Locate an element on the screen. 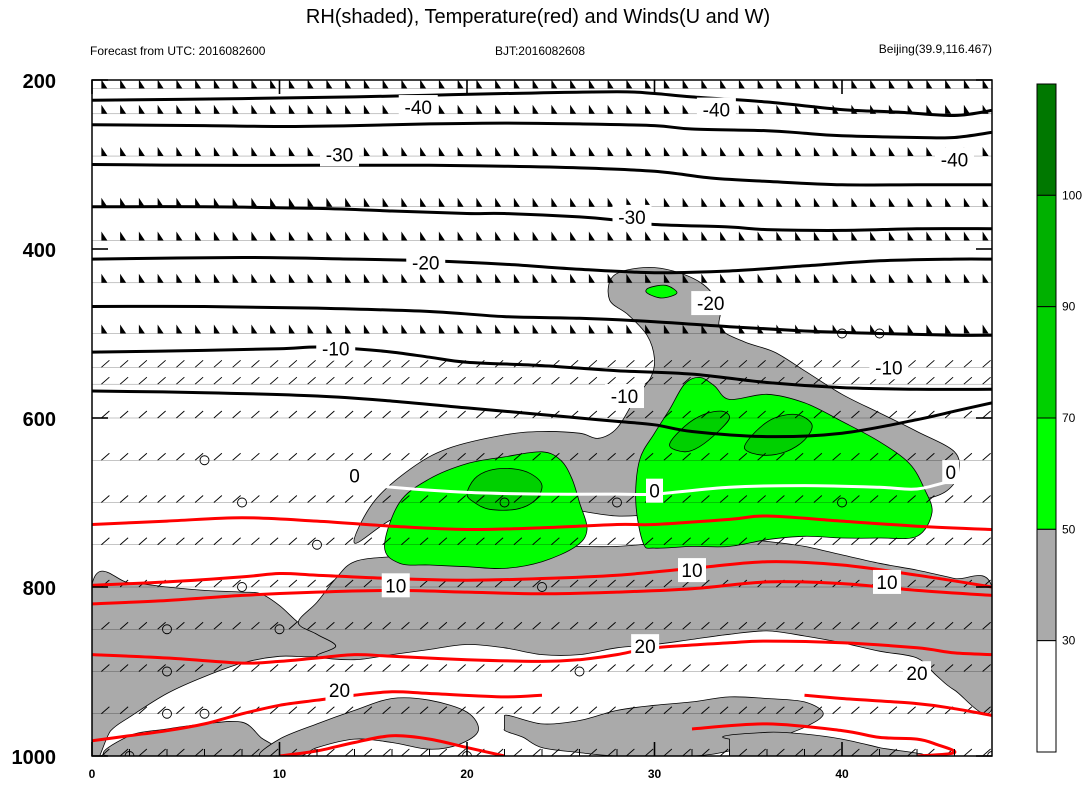 The height and width of the screenshot is (806, 1087). forecast-subtitle: Forecast from UTC: 2016082600 is located at coordinates (178, 51).